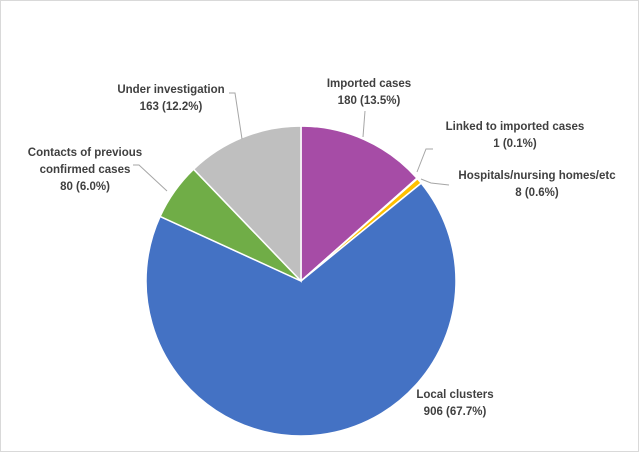 Image resolution: width=639 pixels, height=456 pixels. I want to click on label-local-name: Local clusters, so click(454, 395).